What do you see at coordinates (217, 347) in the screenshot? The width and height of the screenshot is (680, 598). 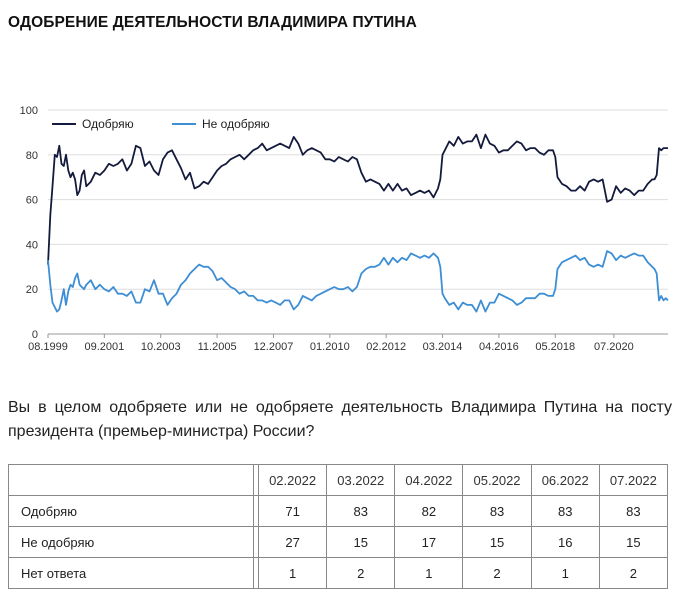 I see `x-tick-label: 11.2005` at bounding box center [217, 347].